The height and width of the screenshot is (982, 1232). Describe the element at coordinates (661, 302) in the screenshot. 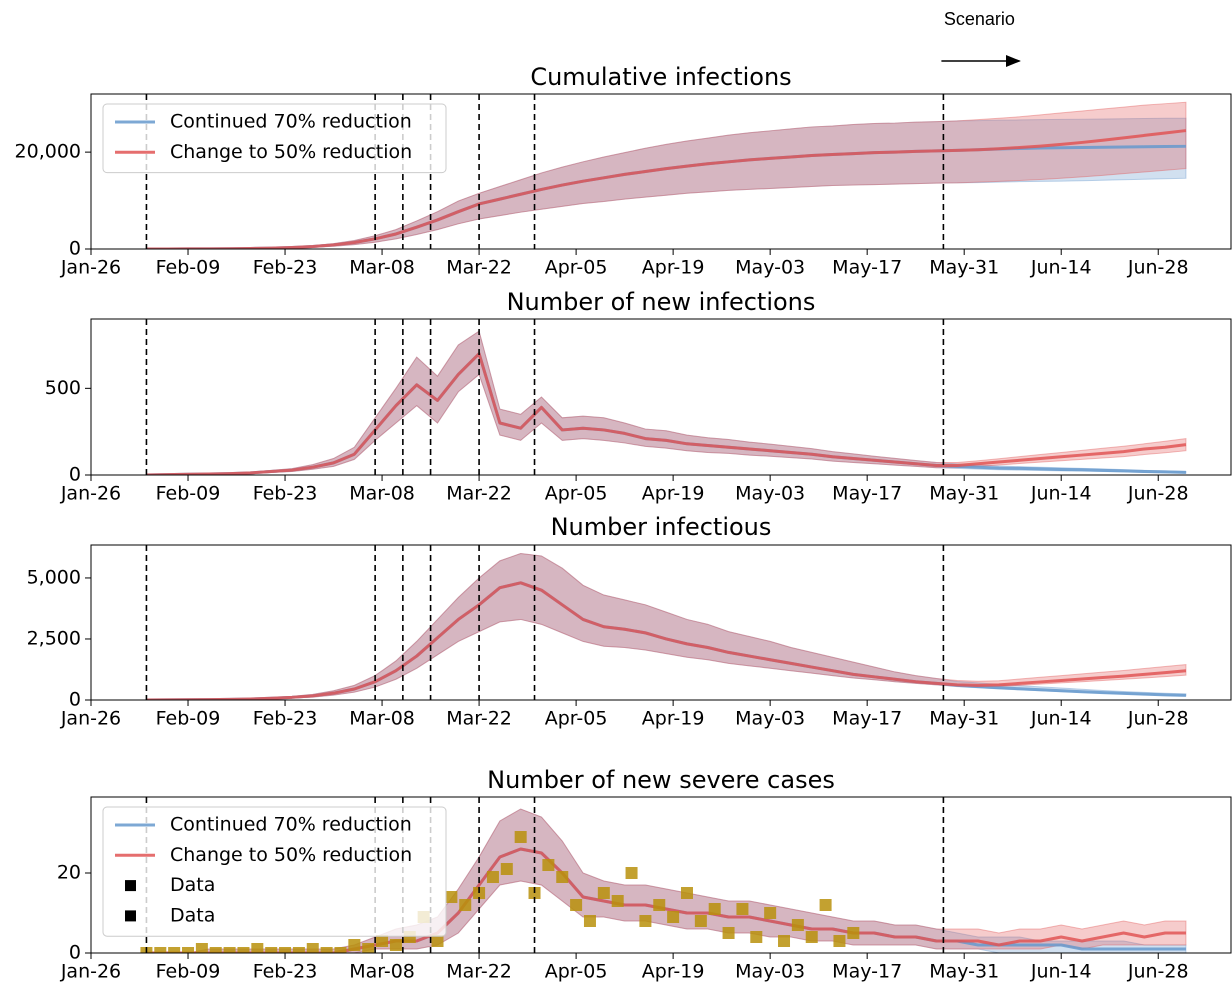

I see `chart-title: Number of new infections` at that location.